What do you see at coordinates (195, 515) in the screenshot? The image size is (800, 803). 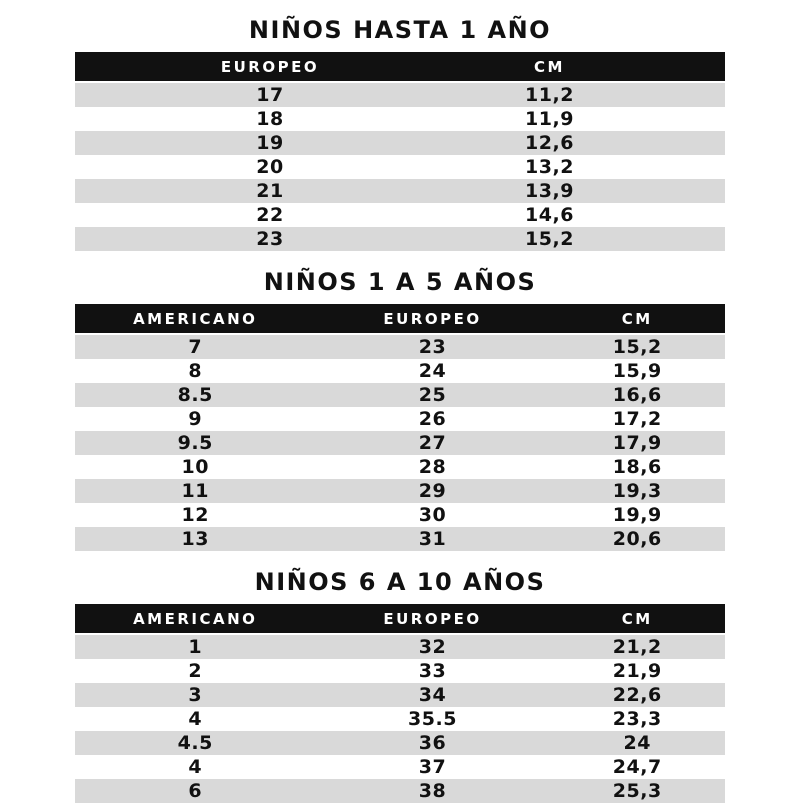 I see `size-cell: 12` at bounding box center [195, 515].